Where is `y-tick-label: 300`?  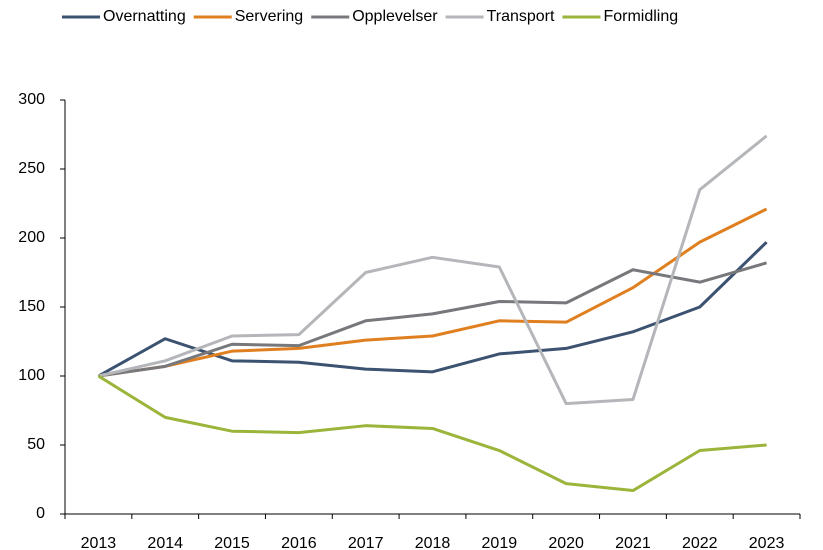 y-tick-label: 300 is located at coordinates (31, 99).